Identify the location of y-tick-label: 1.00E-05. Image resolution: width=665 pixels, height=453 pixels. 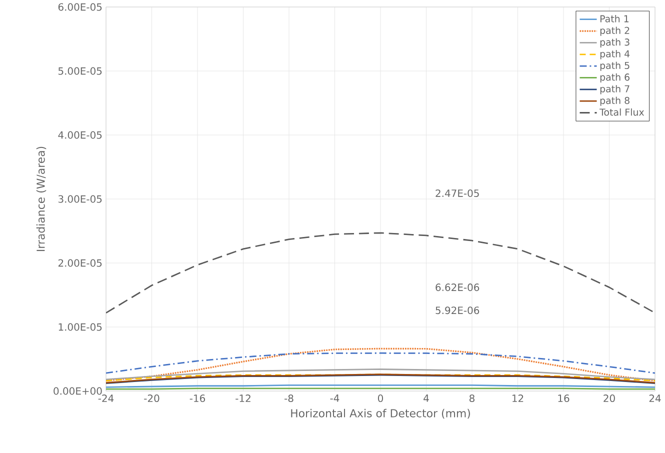
(80, 327).